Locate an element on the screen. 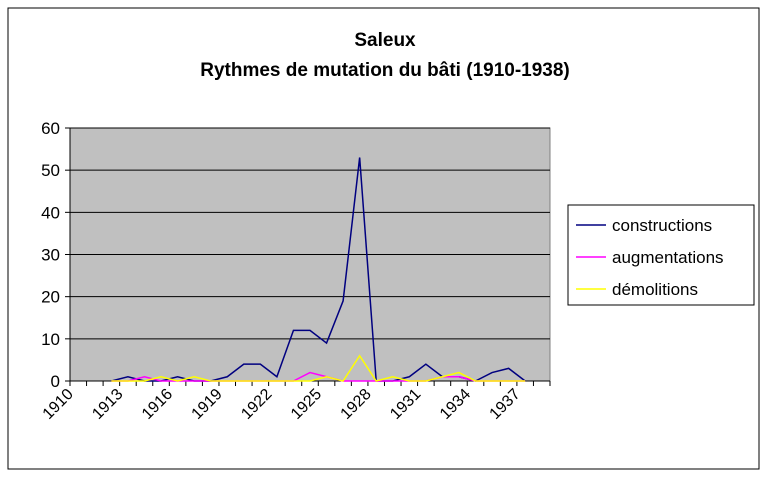  chart-subtitle: Rythmes de mutation du bâti (1910-1938) is located at coordinates (385, 70).